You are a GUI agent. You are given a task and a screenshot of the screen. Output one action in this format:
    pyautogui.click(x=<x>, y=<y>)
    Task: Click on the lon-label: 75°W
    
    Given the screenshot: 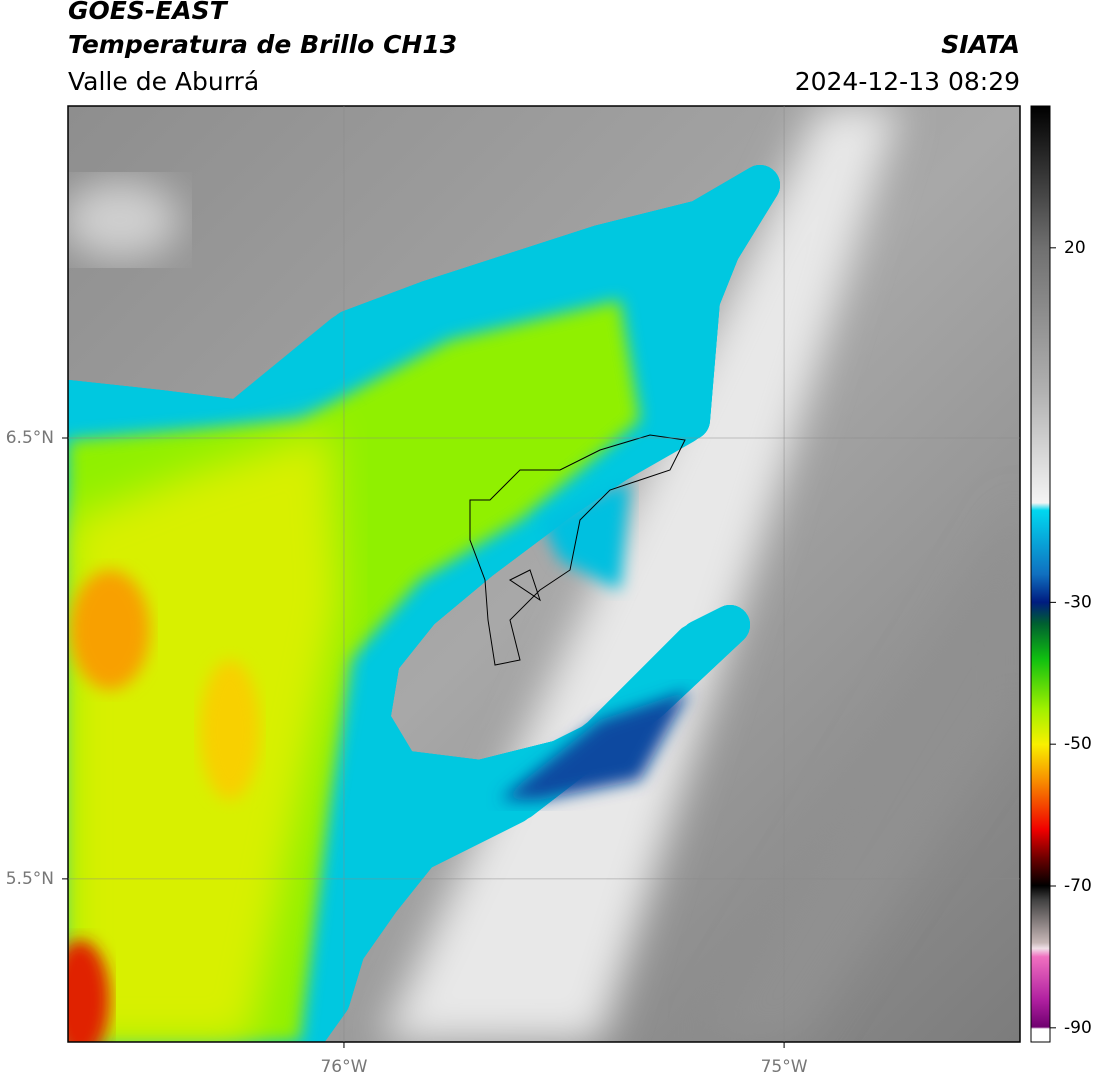 What is the action you would take?
    pyautogui.click(x=784, y=1067)
    